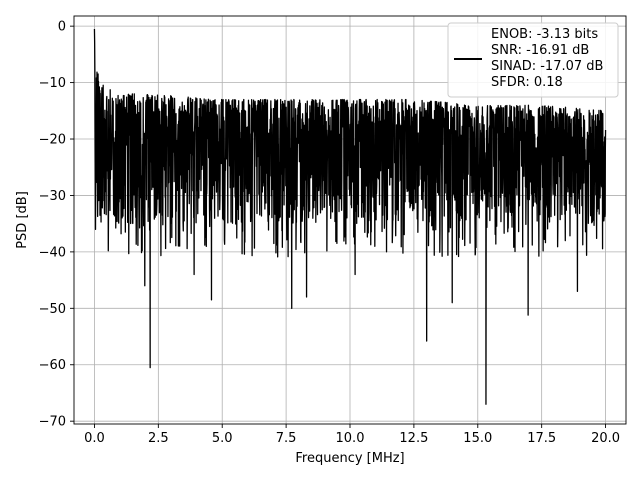 Image resolution: width=640 pixels, height=480 pixels. I want to click on y-tick-label: −70, so click(52, 422).